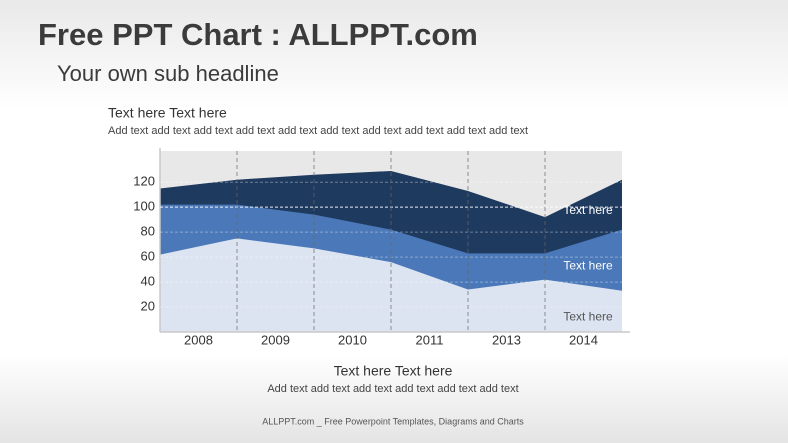  What do you see at coordinates (583, 339) in the screenshot?
I see `x-tick-label: 2014` at bounding box center [583, 339].